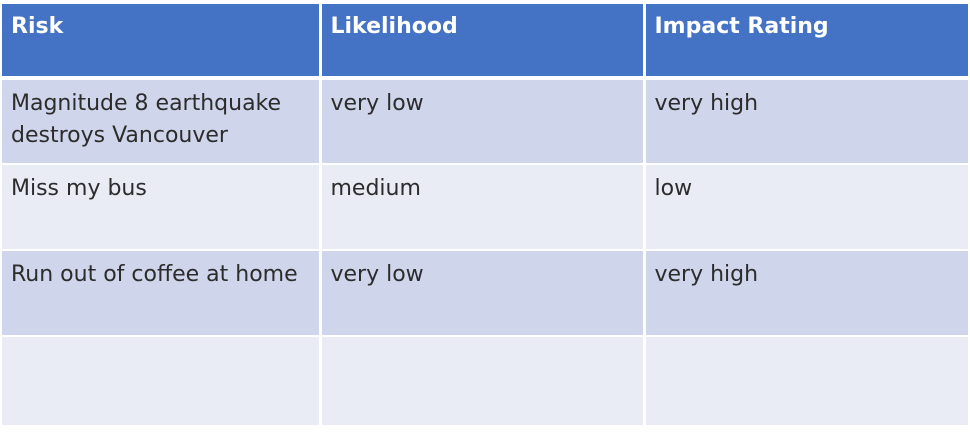 This screenshot has width=970, height=433. I want to click on header-likelihood: Likelihood, so click(483, 42).